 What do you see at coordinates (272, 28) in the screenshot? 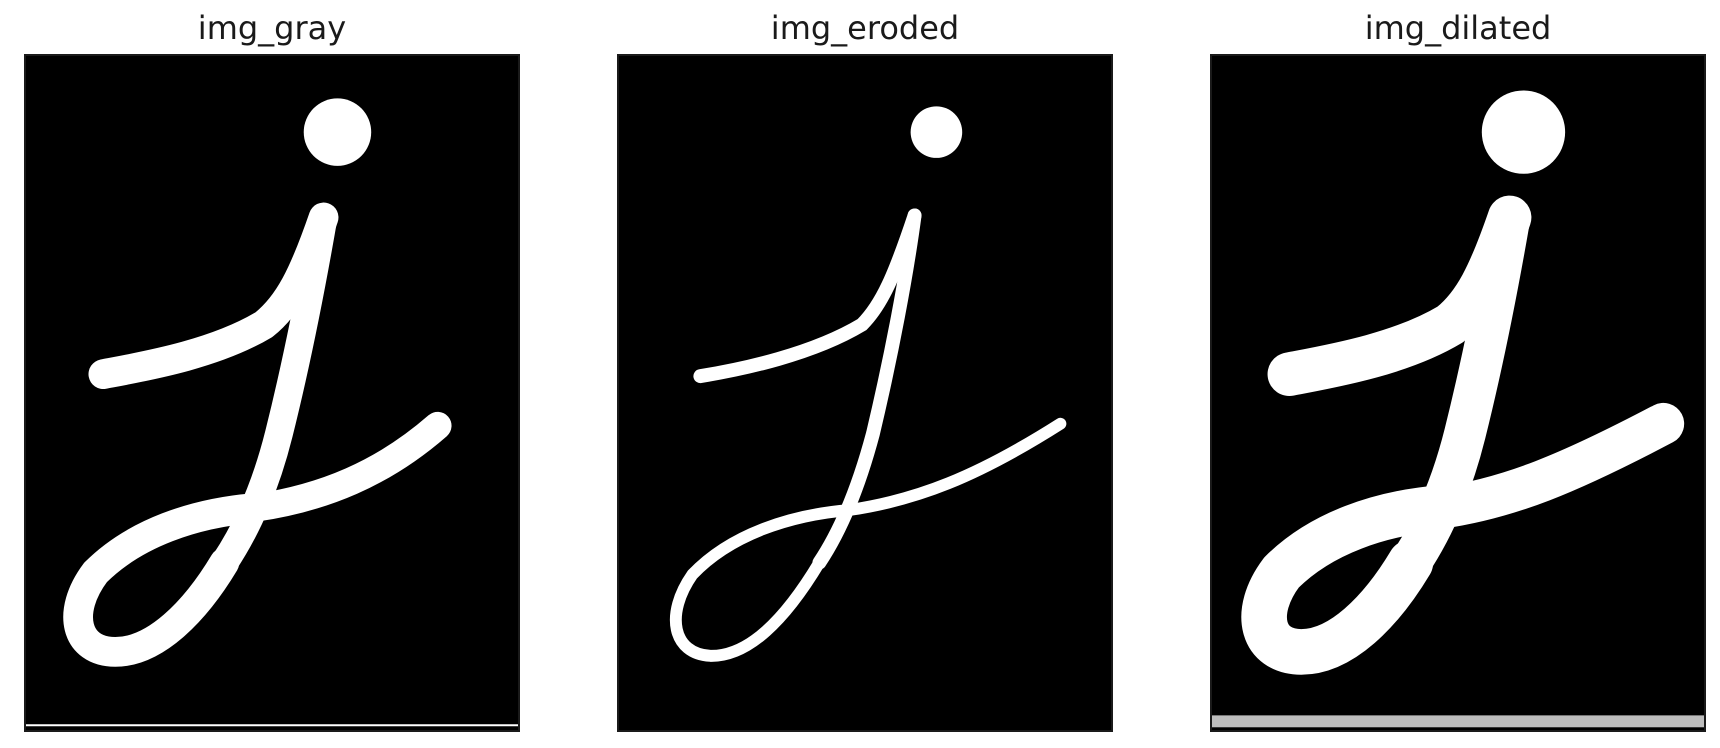
I see `panel-title-img-gray: img_gray` at bounding box center [272, 28].